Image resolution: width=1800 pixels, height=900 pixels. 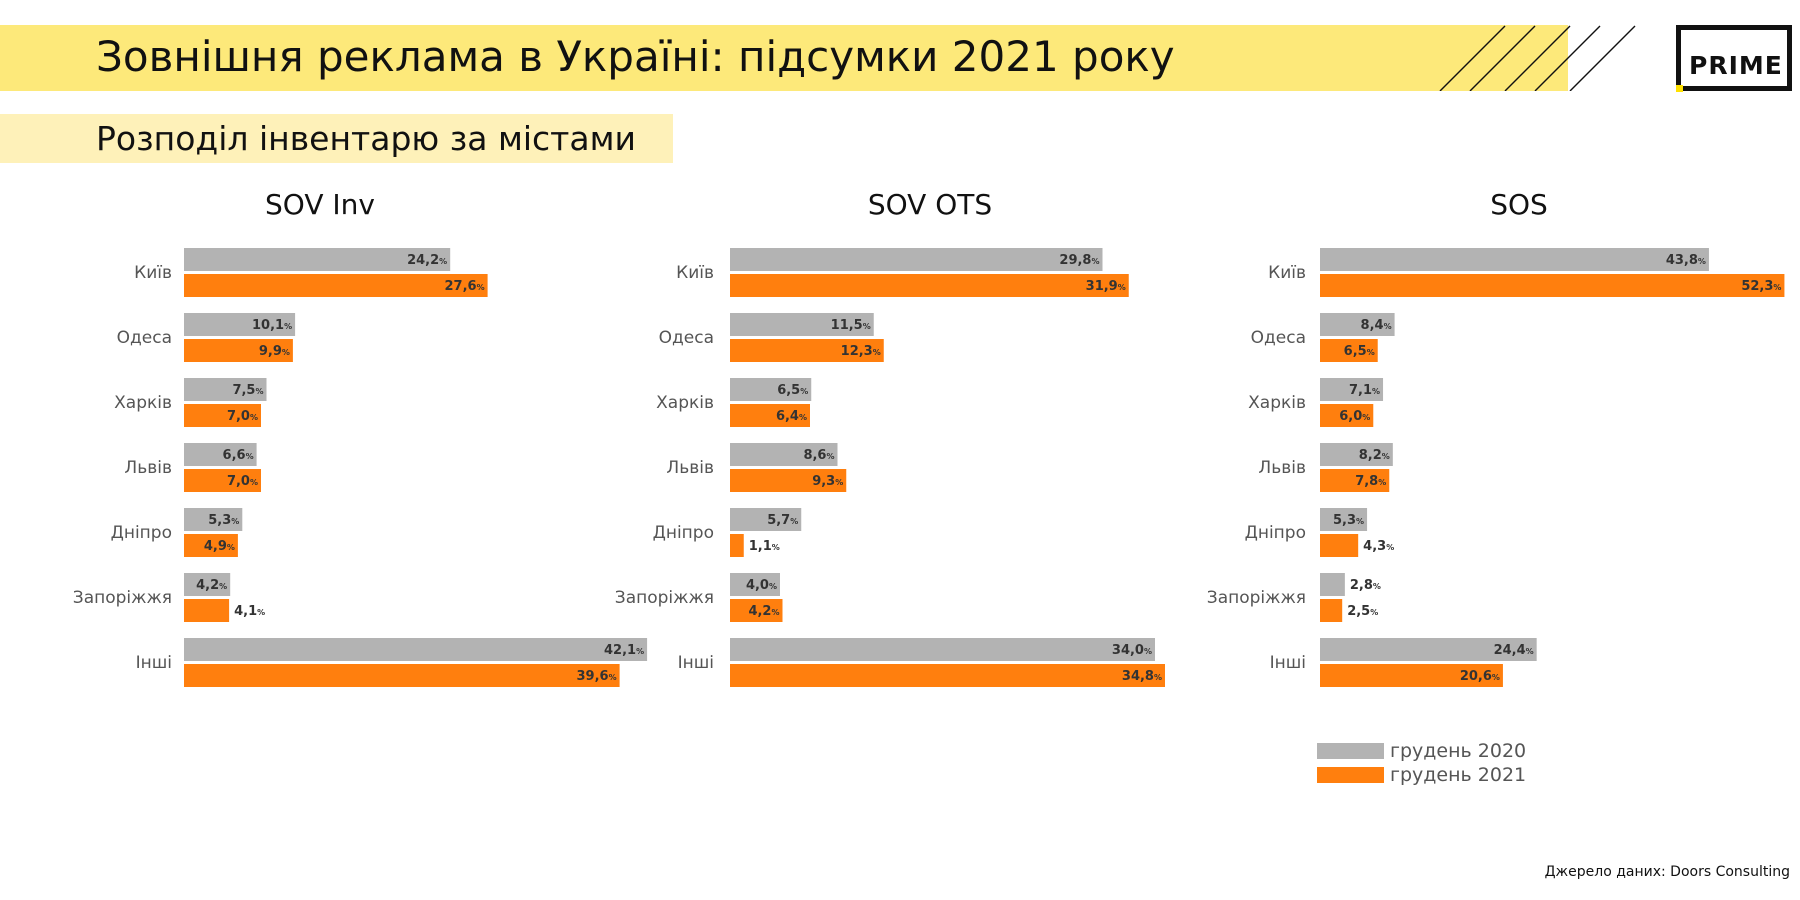 What do you see at coordinates (624, 650) in the screenshot?
I see `data-label: 42,1%` at bounding box center [624, 650].